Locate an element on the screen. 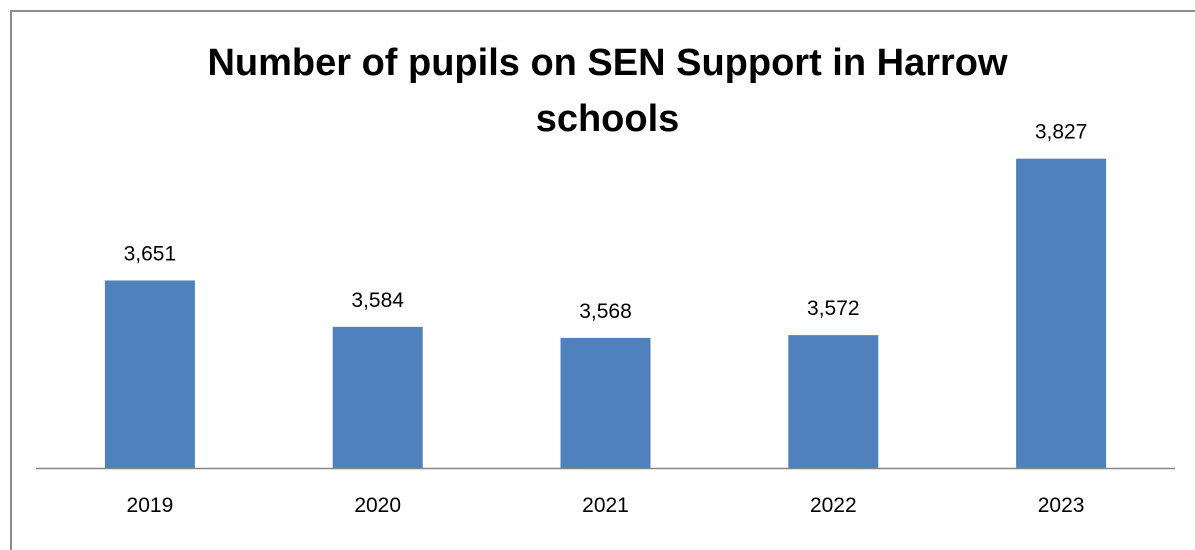  data-label-2021: 3,568 is located at coordinates (605, 311).